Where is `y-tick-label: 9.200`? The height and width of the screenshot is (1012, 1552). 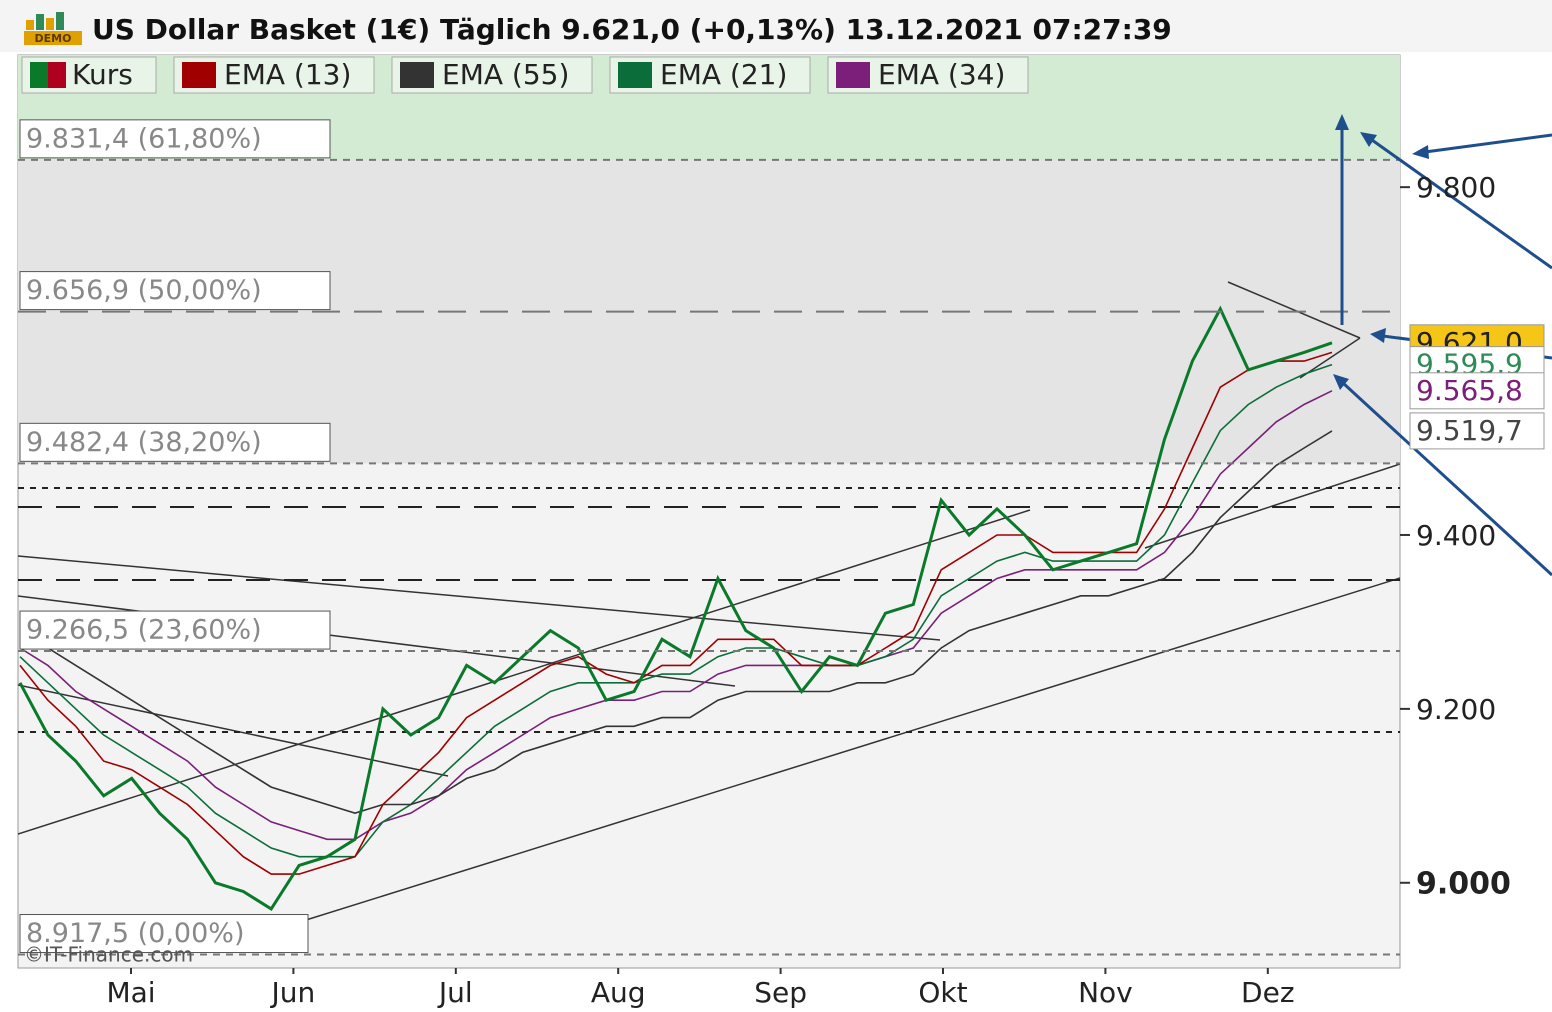 y-tick-label: 9.200 is located at coordinates (1456, 709).